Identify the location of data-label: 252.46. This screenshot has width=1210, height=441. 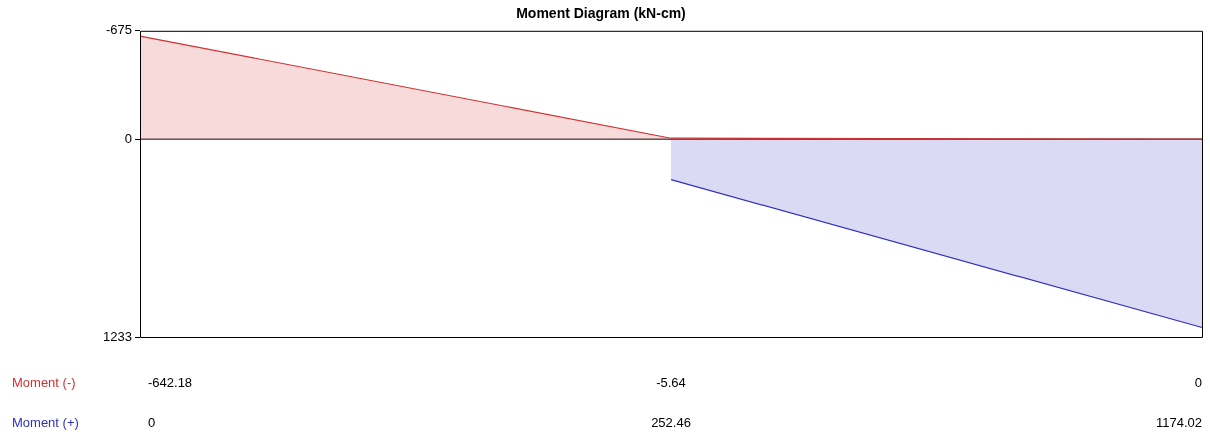
(671, 422).